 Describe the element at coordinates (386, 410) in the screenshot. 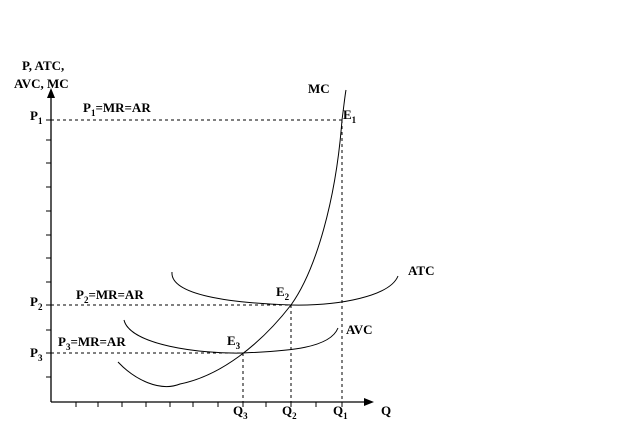

I see `x-axis-label: Q` at that location.